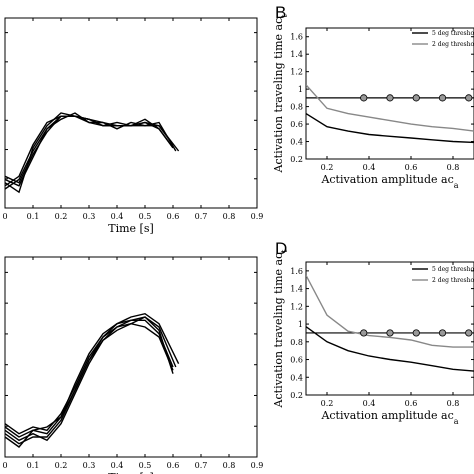  What do you see at coordinates (281, 248) in the screenshot?
I see `panel-label: D` at bounding box center [281, 248].